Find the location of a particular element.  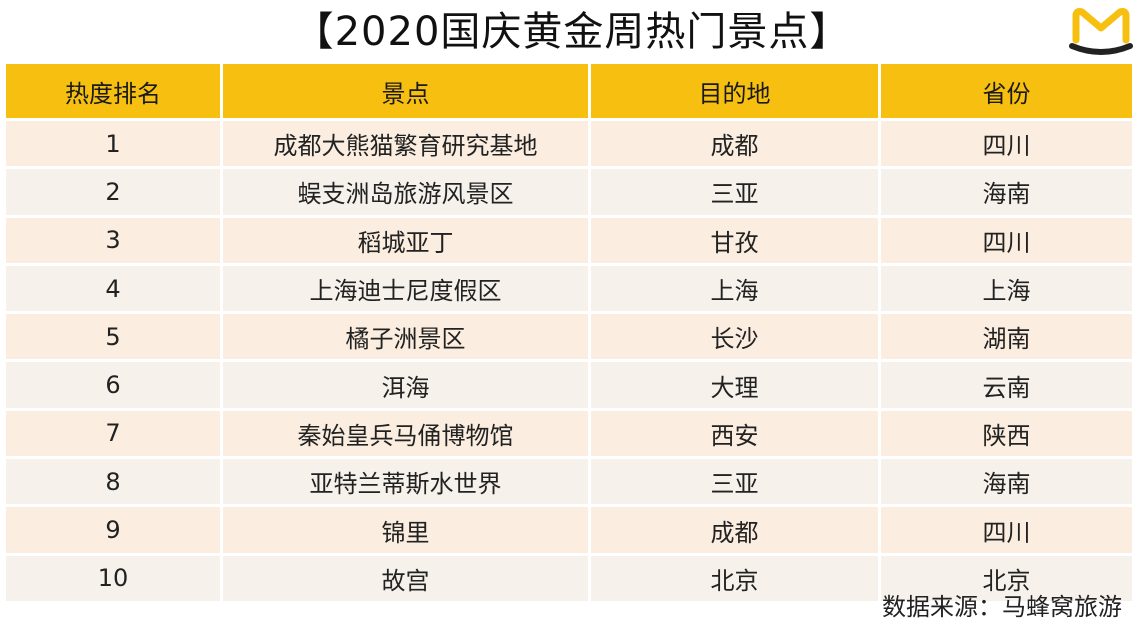

table-header-row: 热度排名 景点 目的地 省份 is located at coordinates (569, 92).